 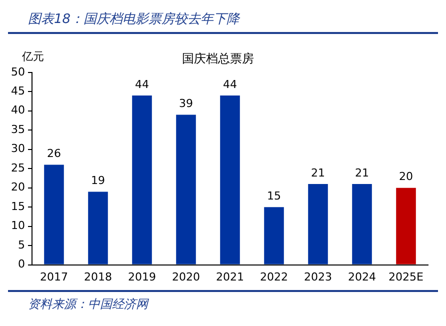 What do you see at coordinates (17, 110) in the screenshot?
I see `y-tick-label: 40` at bounding box center [17, 110].